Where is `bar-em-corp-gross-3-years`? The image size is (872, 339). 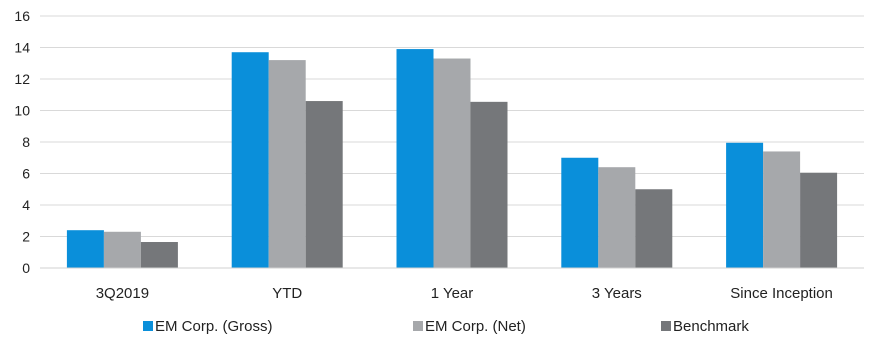 bar-em-corp-gross-3-years is located at coordinates (580, 212).